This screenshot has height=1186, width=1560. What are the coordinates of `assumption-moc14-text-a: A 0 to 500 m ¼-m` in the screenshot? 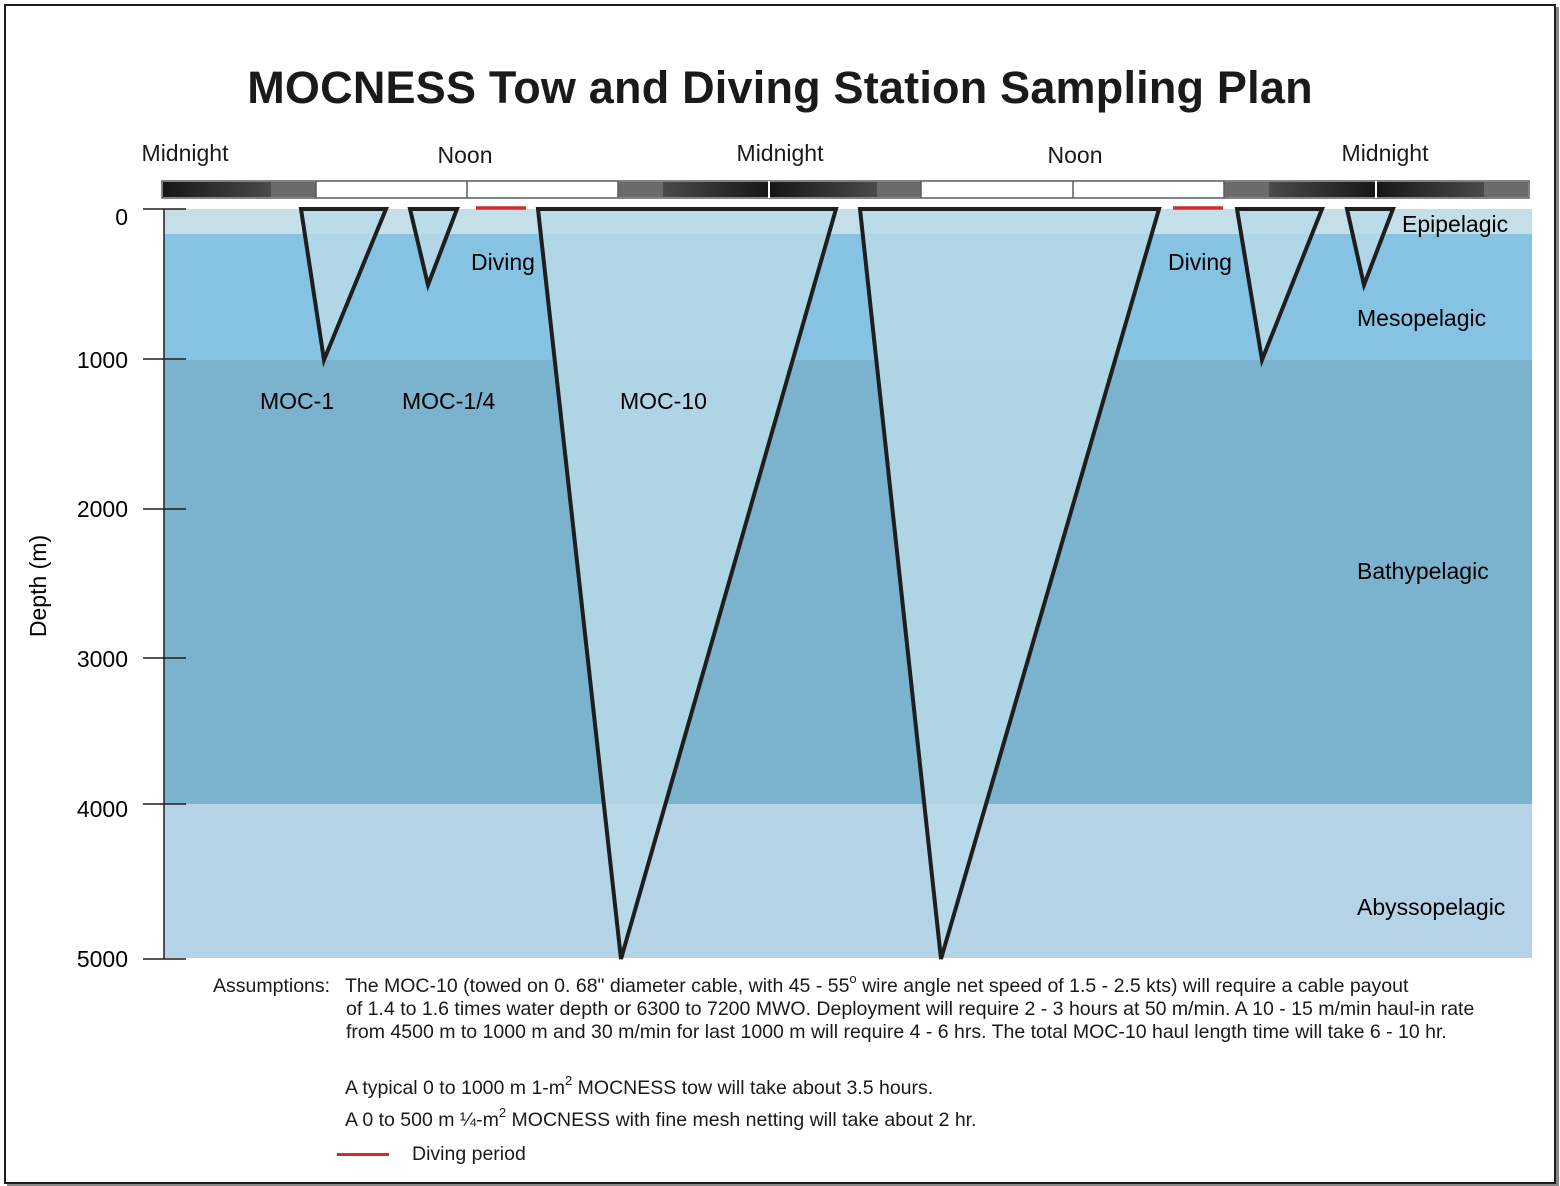 It's located at (422, 1120).